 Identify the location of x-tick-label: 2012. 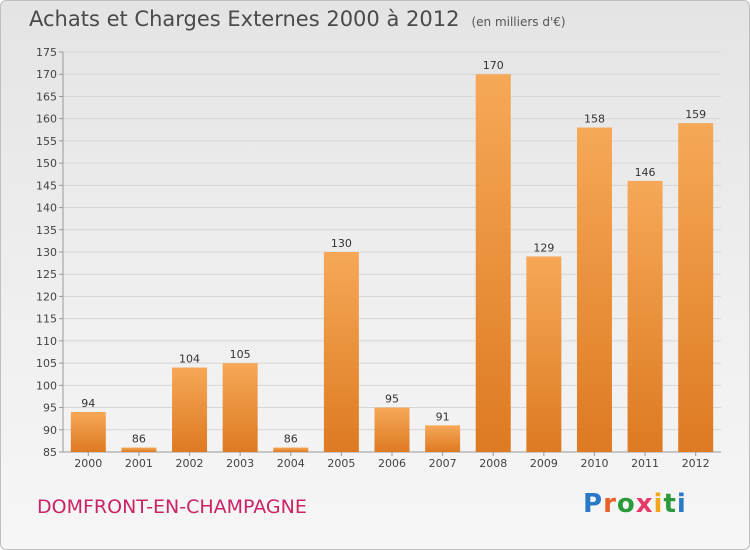
(696, 463).